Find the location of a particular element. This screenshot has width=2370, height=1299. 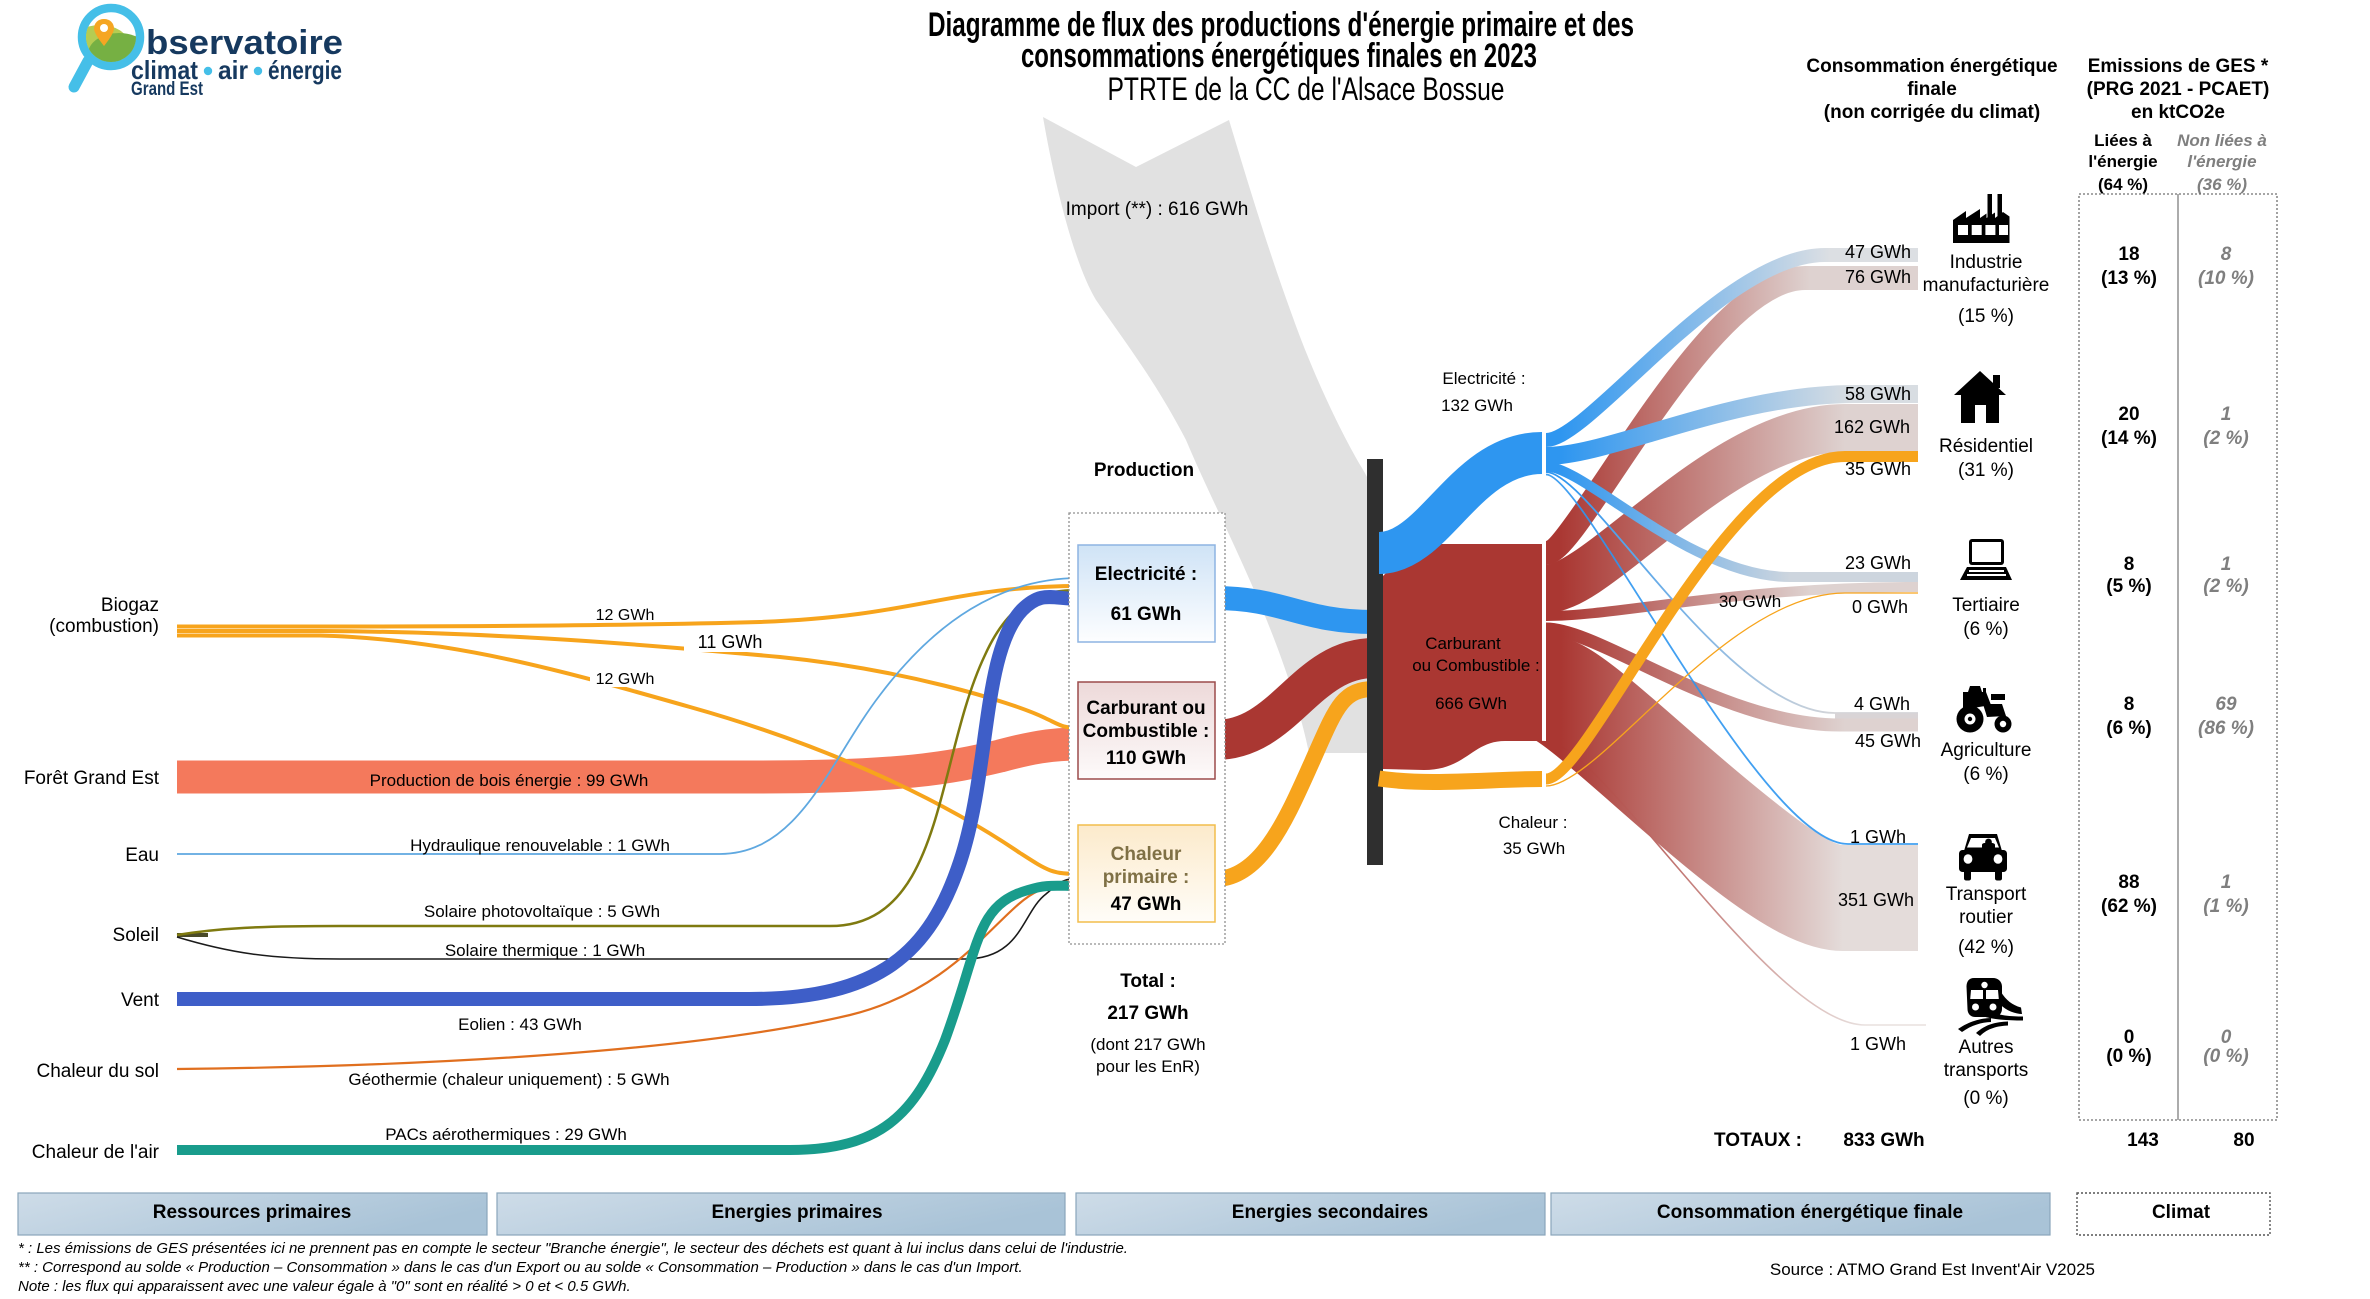

svg-text: Production is located at coordinates (1144, 470).